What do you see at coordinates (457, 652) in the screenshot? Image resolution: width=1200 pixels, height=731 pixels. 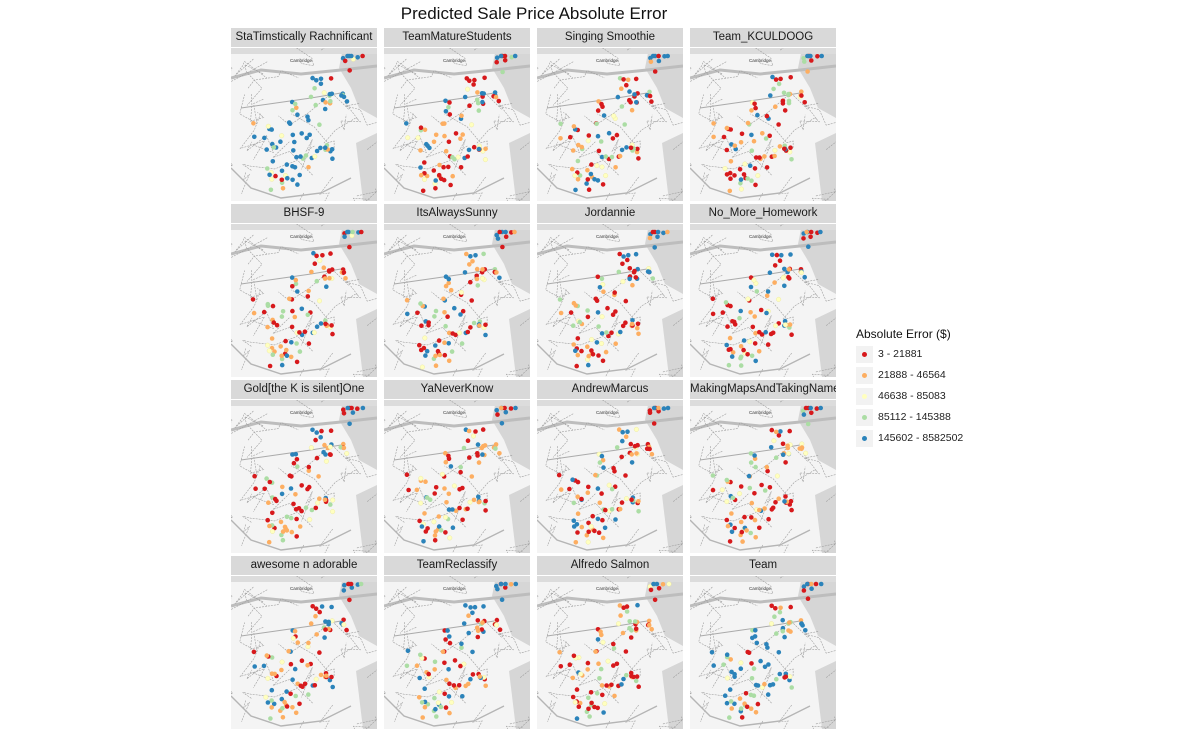 I see `map-area: Cambridge` at bounding box center [457, 652].